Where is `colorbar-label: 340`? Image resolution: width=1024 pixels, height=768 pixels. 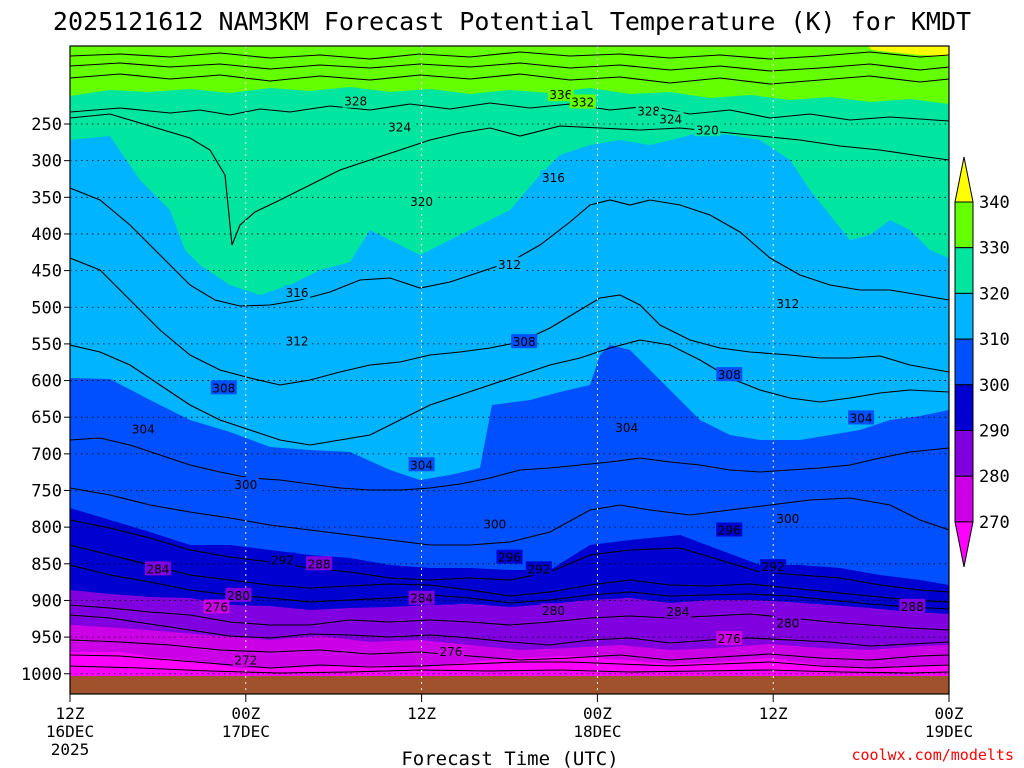
colorbar-label: 340 is located at coordinates (994, 203).